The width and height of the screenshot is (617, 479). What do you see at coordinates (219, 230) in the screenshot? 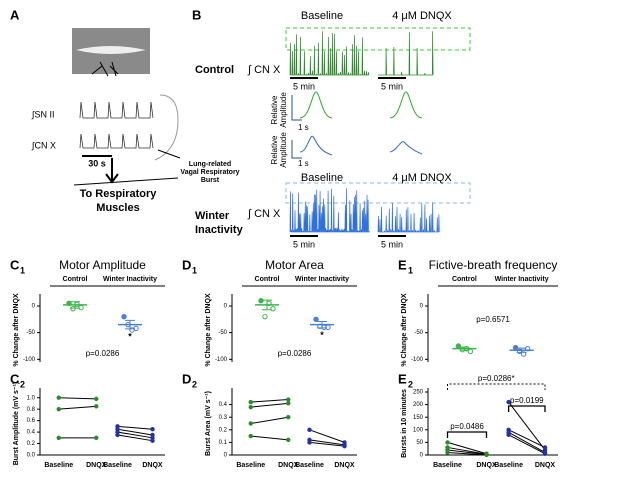
I see `row-label: Inactivity` at bounding box center [219, 230].